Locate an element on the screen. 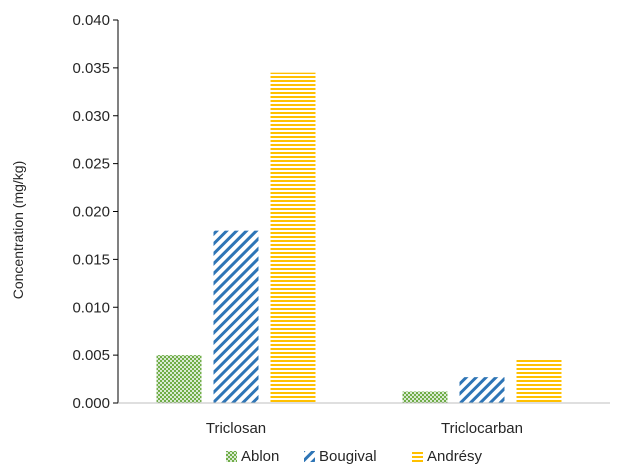 The width and height of the screenshot is (619, 470). y-tick-label: 0.000 is located at coordinates (91, 403).